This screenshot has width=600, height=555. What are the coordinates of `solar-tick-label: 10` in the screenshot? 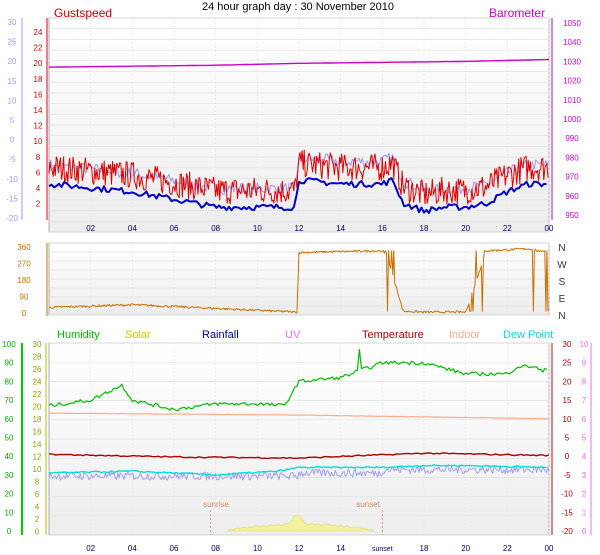 It's located at (37, 469).